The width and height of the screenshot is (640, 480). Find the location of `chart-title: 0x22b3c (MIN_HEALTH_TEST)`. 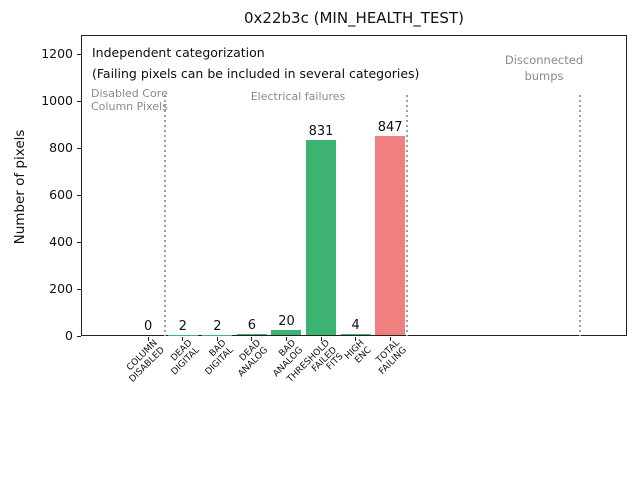

chart-title: 0x22b3c (MIN_HEALTH_TEST) is located at coordinates (354, 18).